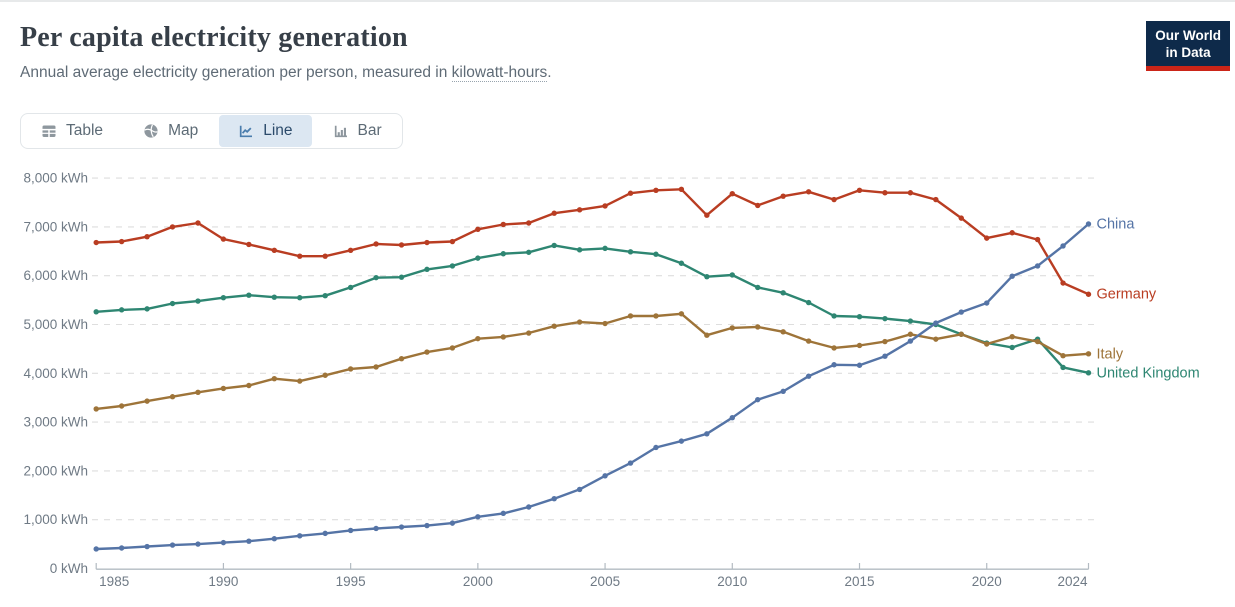 Image resolution: width=1235 pixels, height=607 pixels. I want to click on table-icon, so click(49, 131).